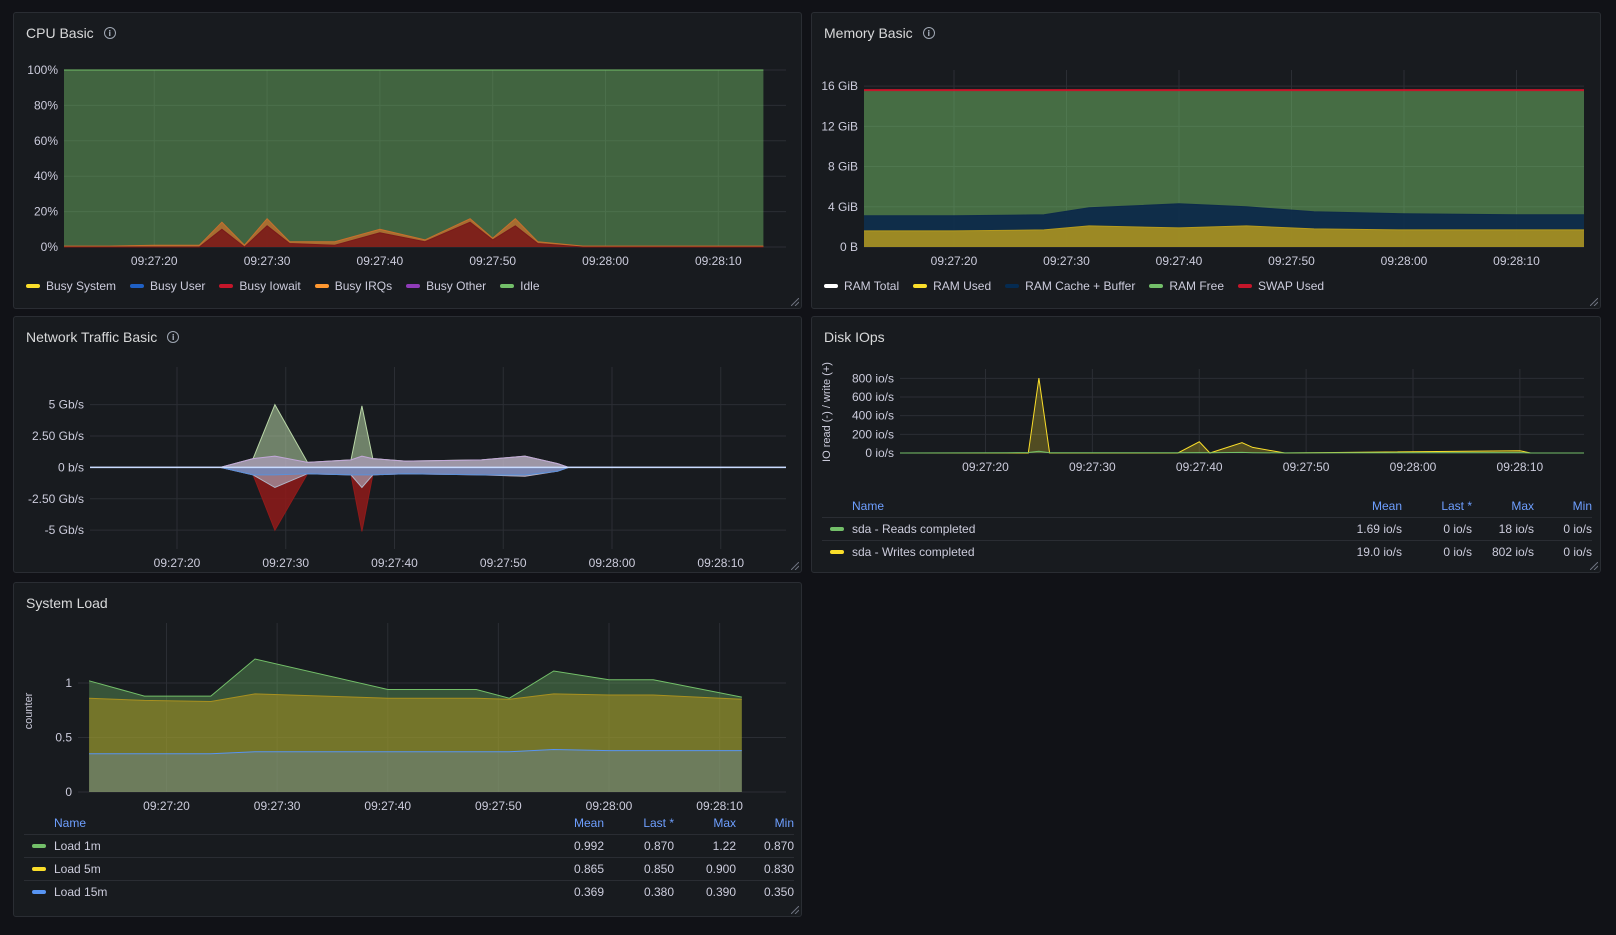 The height and width of the screenshot is (935, 1616). I want to click on panel-title: Disk IOps, so click(854, 337).